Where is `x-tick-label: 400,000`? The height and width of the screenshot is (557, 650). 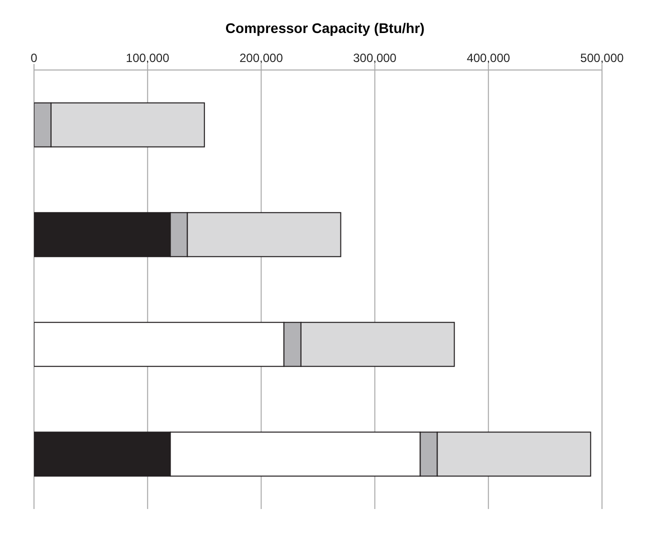
x-tick-label: 400,000 is located at coordinates (488, 58).